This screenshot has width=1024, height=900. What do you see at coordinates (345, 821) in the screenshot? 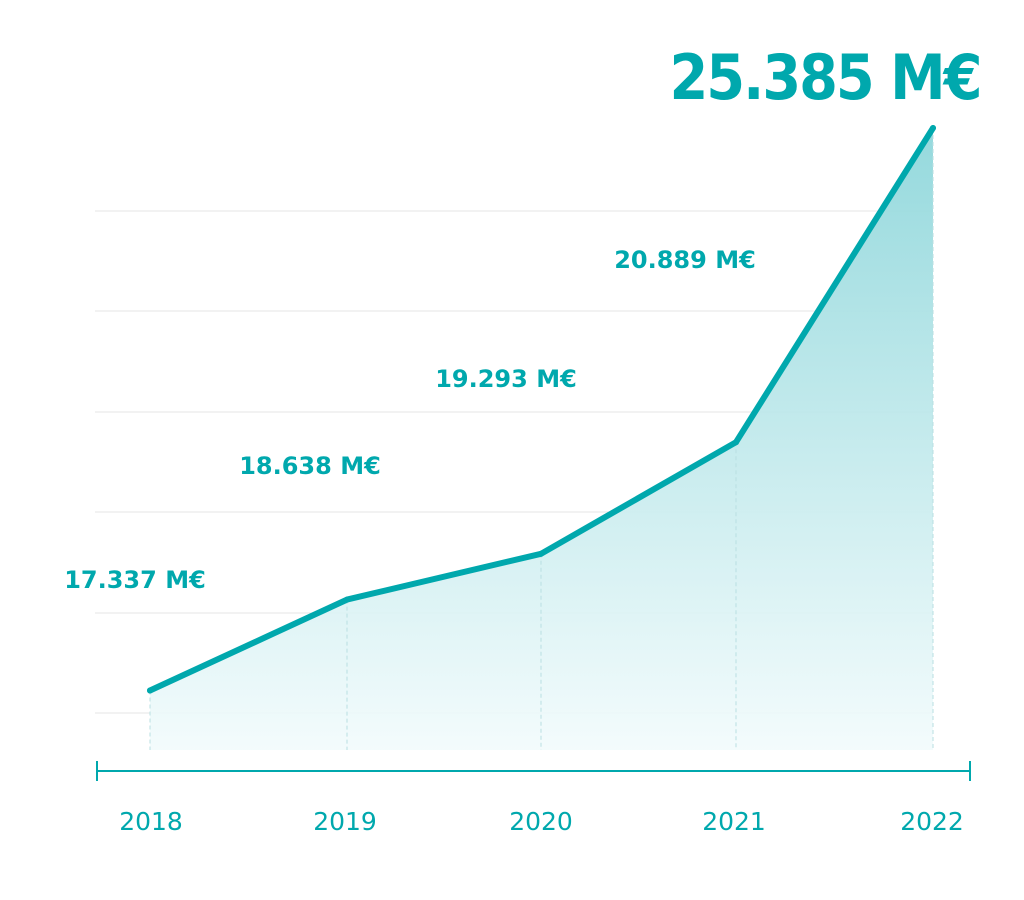
I see `x-tick-2019: 2019` at bounding box center [345, 821].